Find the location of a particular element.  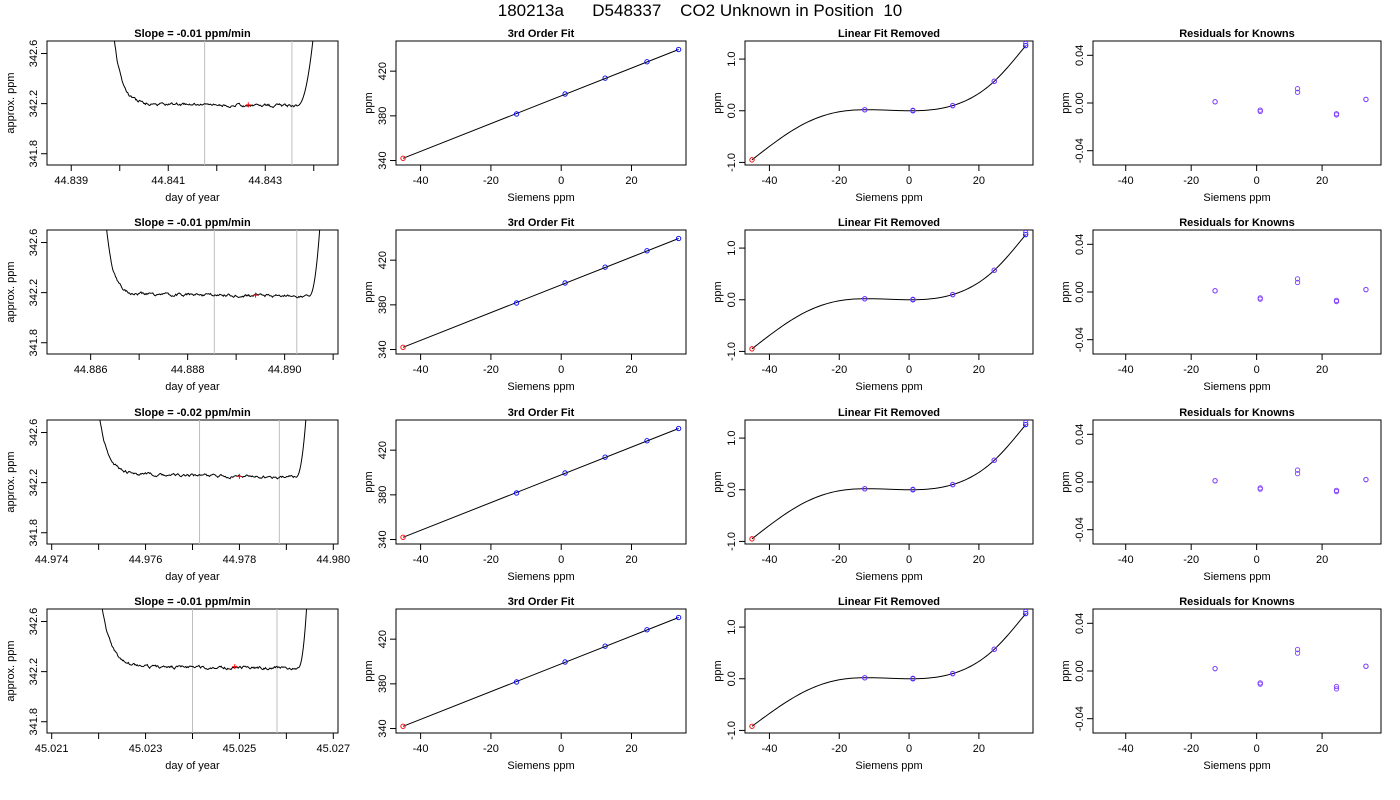

residual-point is located at coordinates (1336, 689).